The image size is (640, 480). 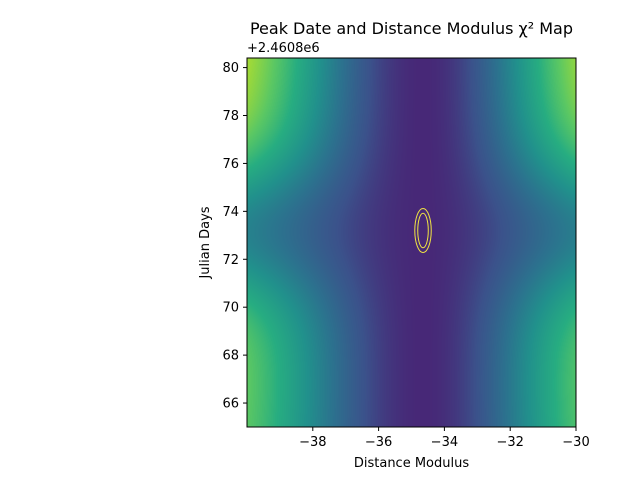 What do you see at coordinates (230, 404) in the screenshot?
I see `y-tick-label: 66` at bounding box center [230, 404].